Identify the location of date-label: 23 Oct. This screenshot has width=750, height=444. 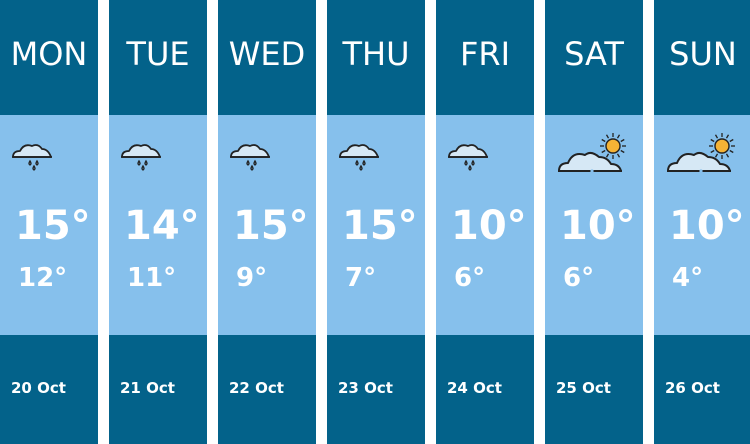
(365, 388).